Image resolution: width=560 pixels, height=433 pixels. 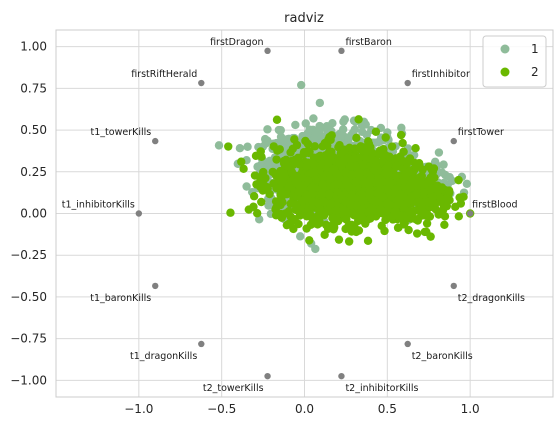 What do you see at coordinates (481, 132) in the screenshot?
I see `anchor-label: firstTower` at bounding box center [481, 132].